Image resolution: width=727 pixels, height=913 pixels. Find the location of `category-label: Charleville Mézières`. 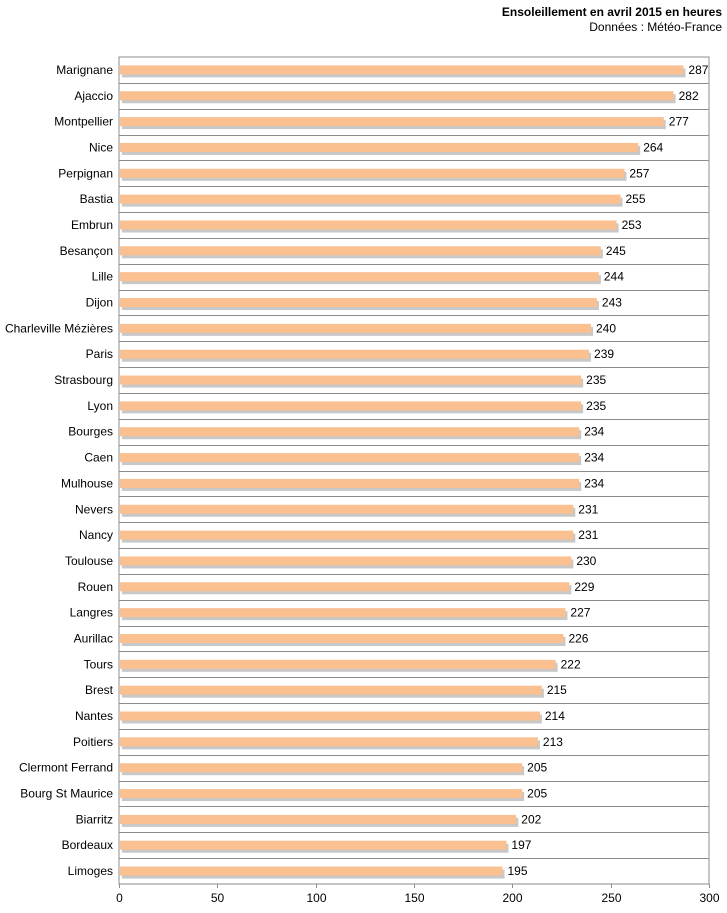

category-label: Charleville Mézières is located at coordinates (59, 328).